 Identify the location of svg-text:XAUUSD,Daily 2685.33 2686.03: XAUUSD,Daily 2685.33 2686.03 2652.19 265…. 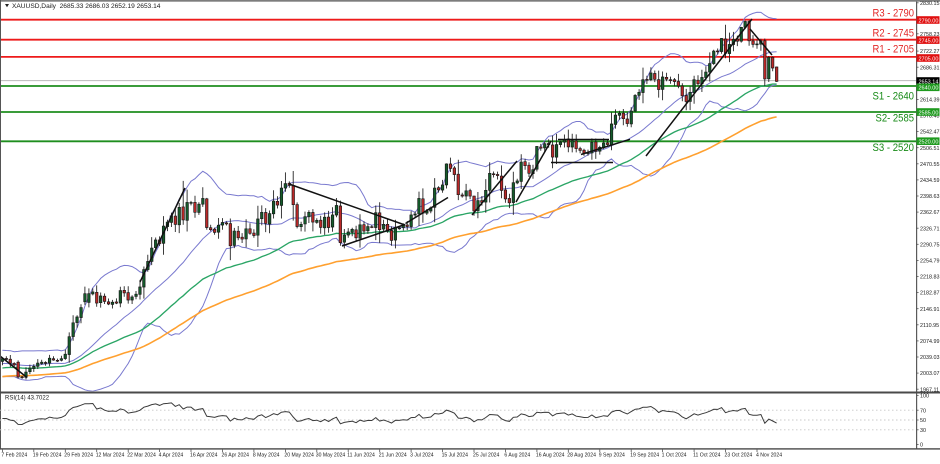
(86, 6).